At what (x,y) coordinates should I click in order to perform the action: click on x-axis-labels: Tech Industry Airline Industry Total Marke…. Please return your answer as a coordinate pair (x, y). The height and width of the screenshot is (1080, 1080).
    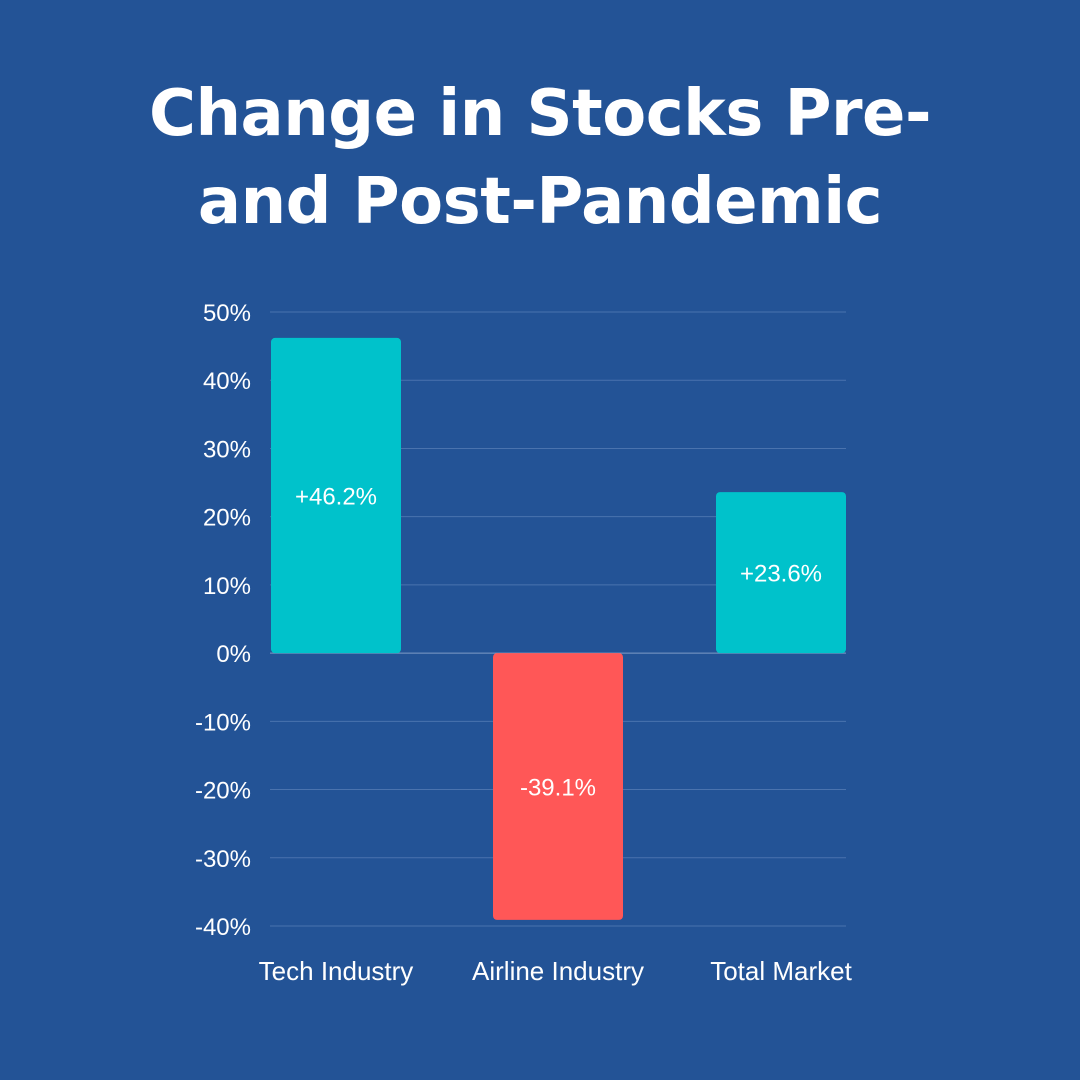
    Looking at the image, I should click on (556, 971).